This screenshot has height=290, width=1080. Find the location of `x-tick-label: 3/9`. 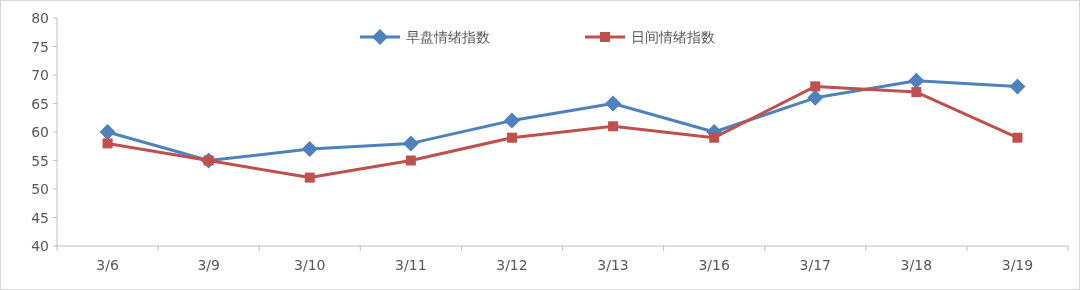

x-tick-label: 3/9 is located at coordinates (208, 265).